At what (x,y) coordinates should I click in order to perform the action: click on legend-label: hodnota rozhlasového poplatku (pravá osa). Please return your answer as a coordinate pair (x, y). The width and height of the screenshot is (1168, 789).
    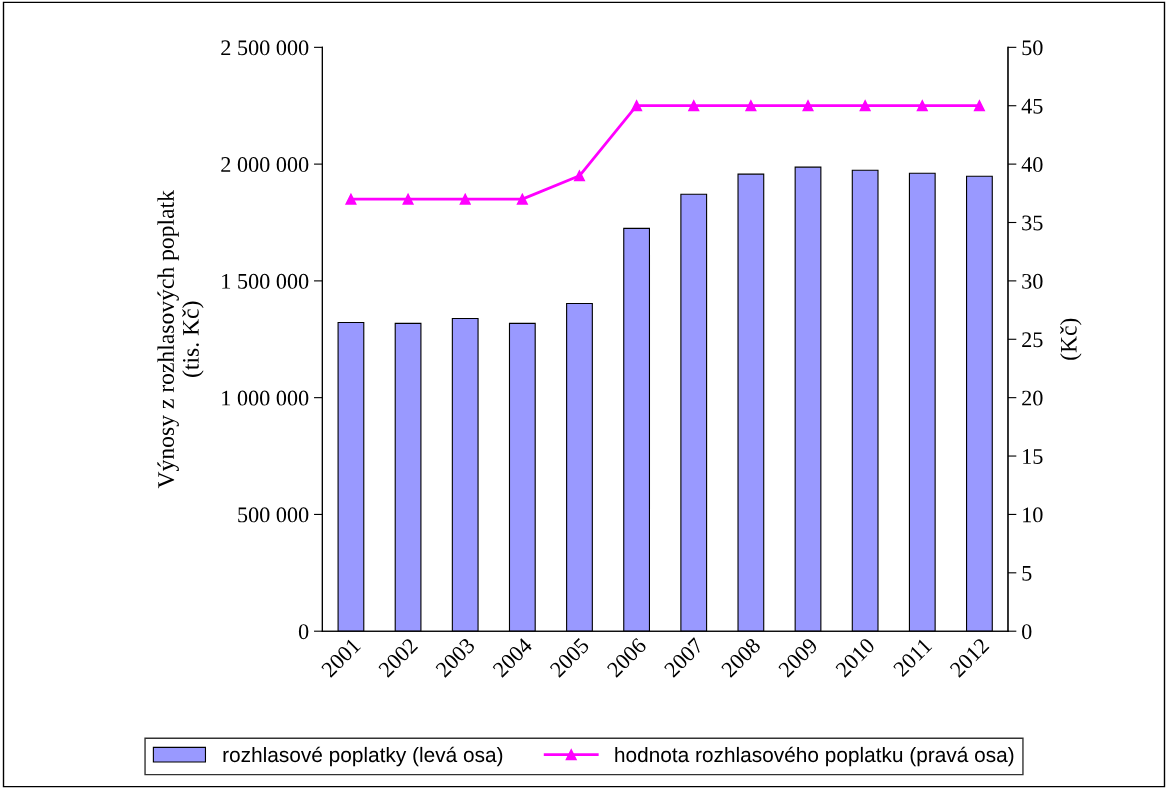
    Looking at the image, I should click on (814, 756).